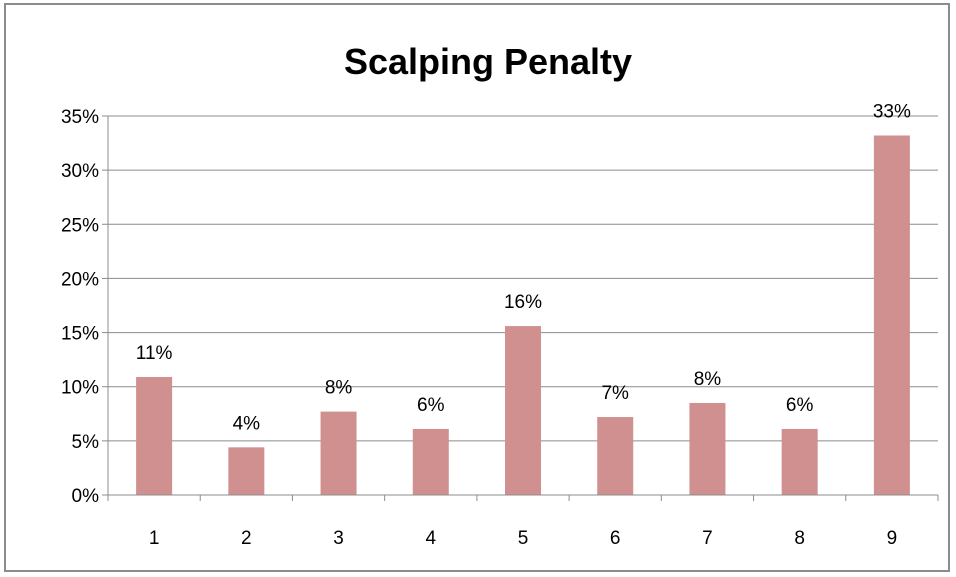  I want to click on data-label: 33%, so click(892, 111).